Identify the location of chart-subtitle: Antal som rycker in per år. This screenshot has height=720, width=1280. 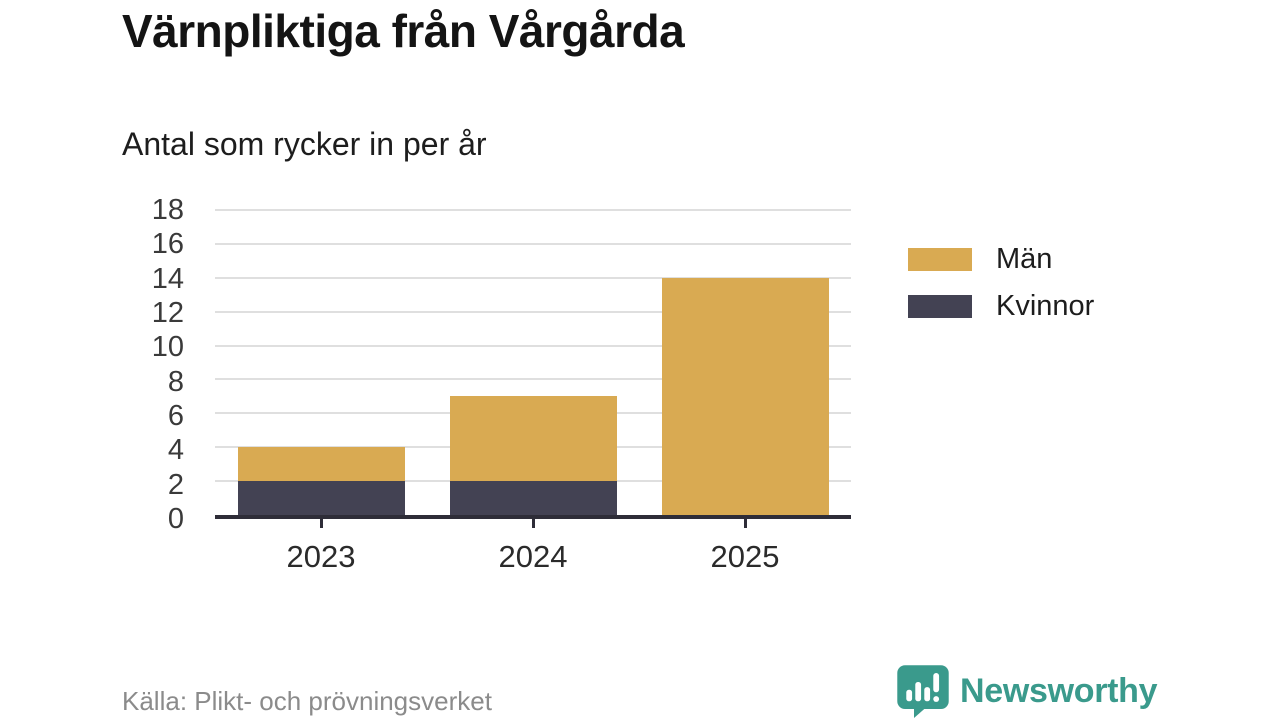
(304, 144).